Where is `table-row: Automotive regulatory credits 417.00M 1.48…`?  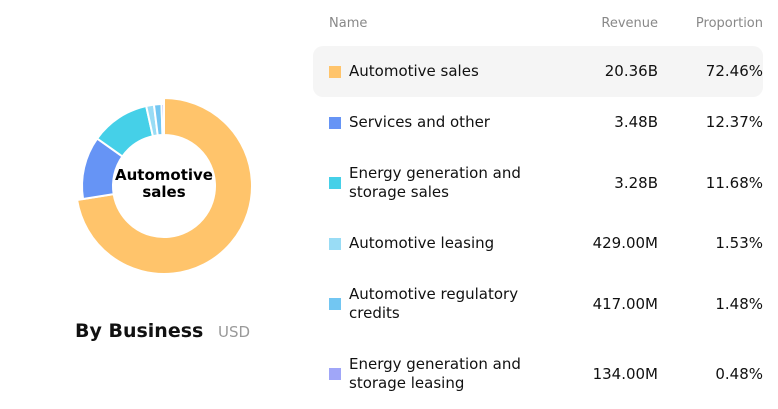 table-row: Automotive regulatory credits 417.00M 1.48… is located at coordinates (538, 304).